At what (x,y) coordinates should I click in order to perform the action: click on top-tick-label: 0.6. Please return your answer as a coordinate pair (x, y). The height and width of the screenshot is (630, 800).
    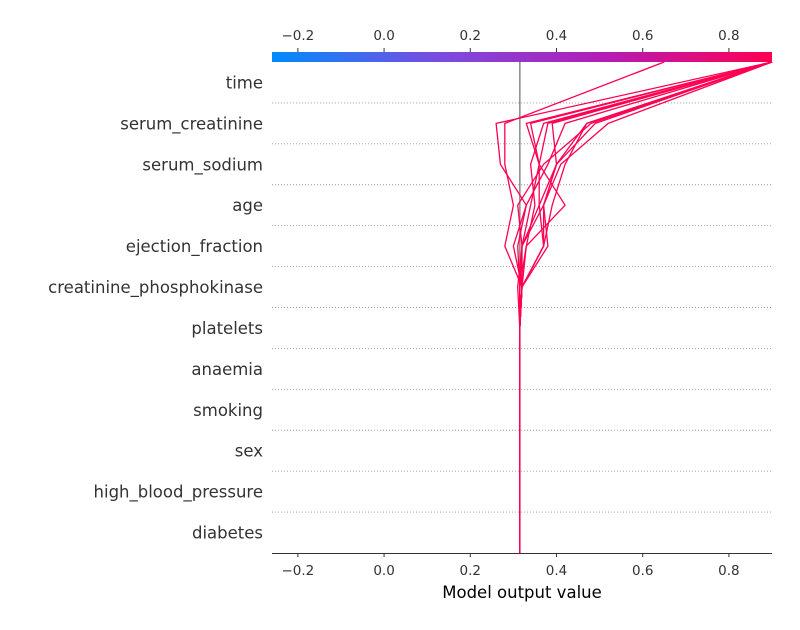
    Looking at the image, I should click on (642, 36).